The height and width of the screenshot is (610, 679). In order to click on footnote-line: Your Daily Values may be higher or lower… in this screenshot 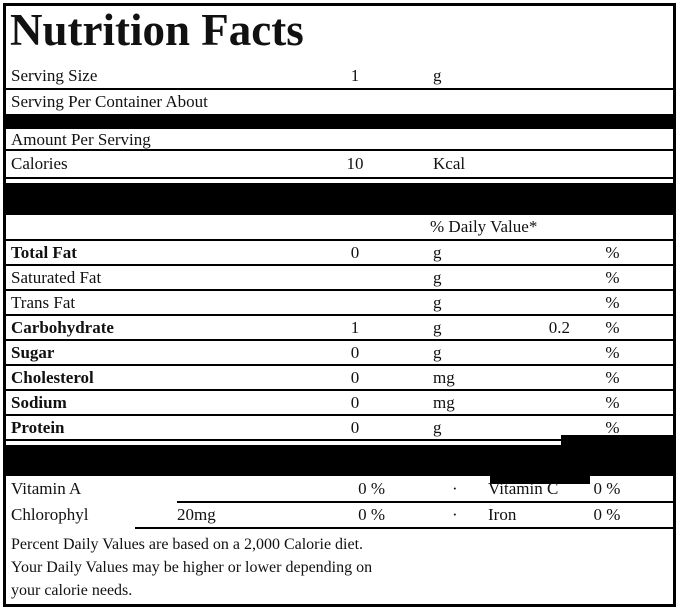, I will do `click(192, 567)`.